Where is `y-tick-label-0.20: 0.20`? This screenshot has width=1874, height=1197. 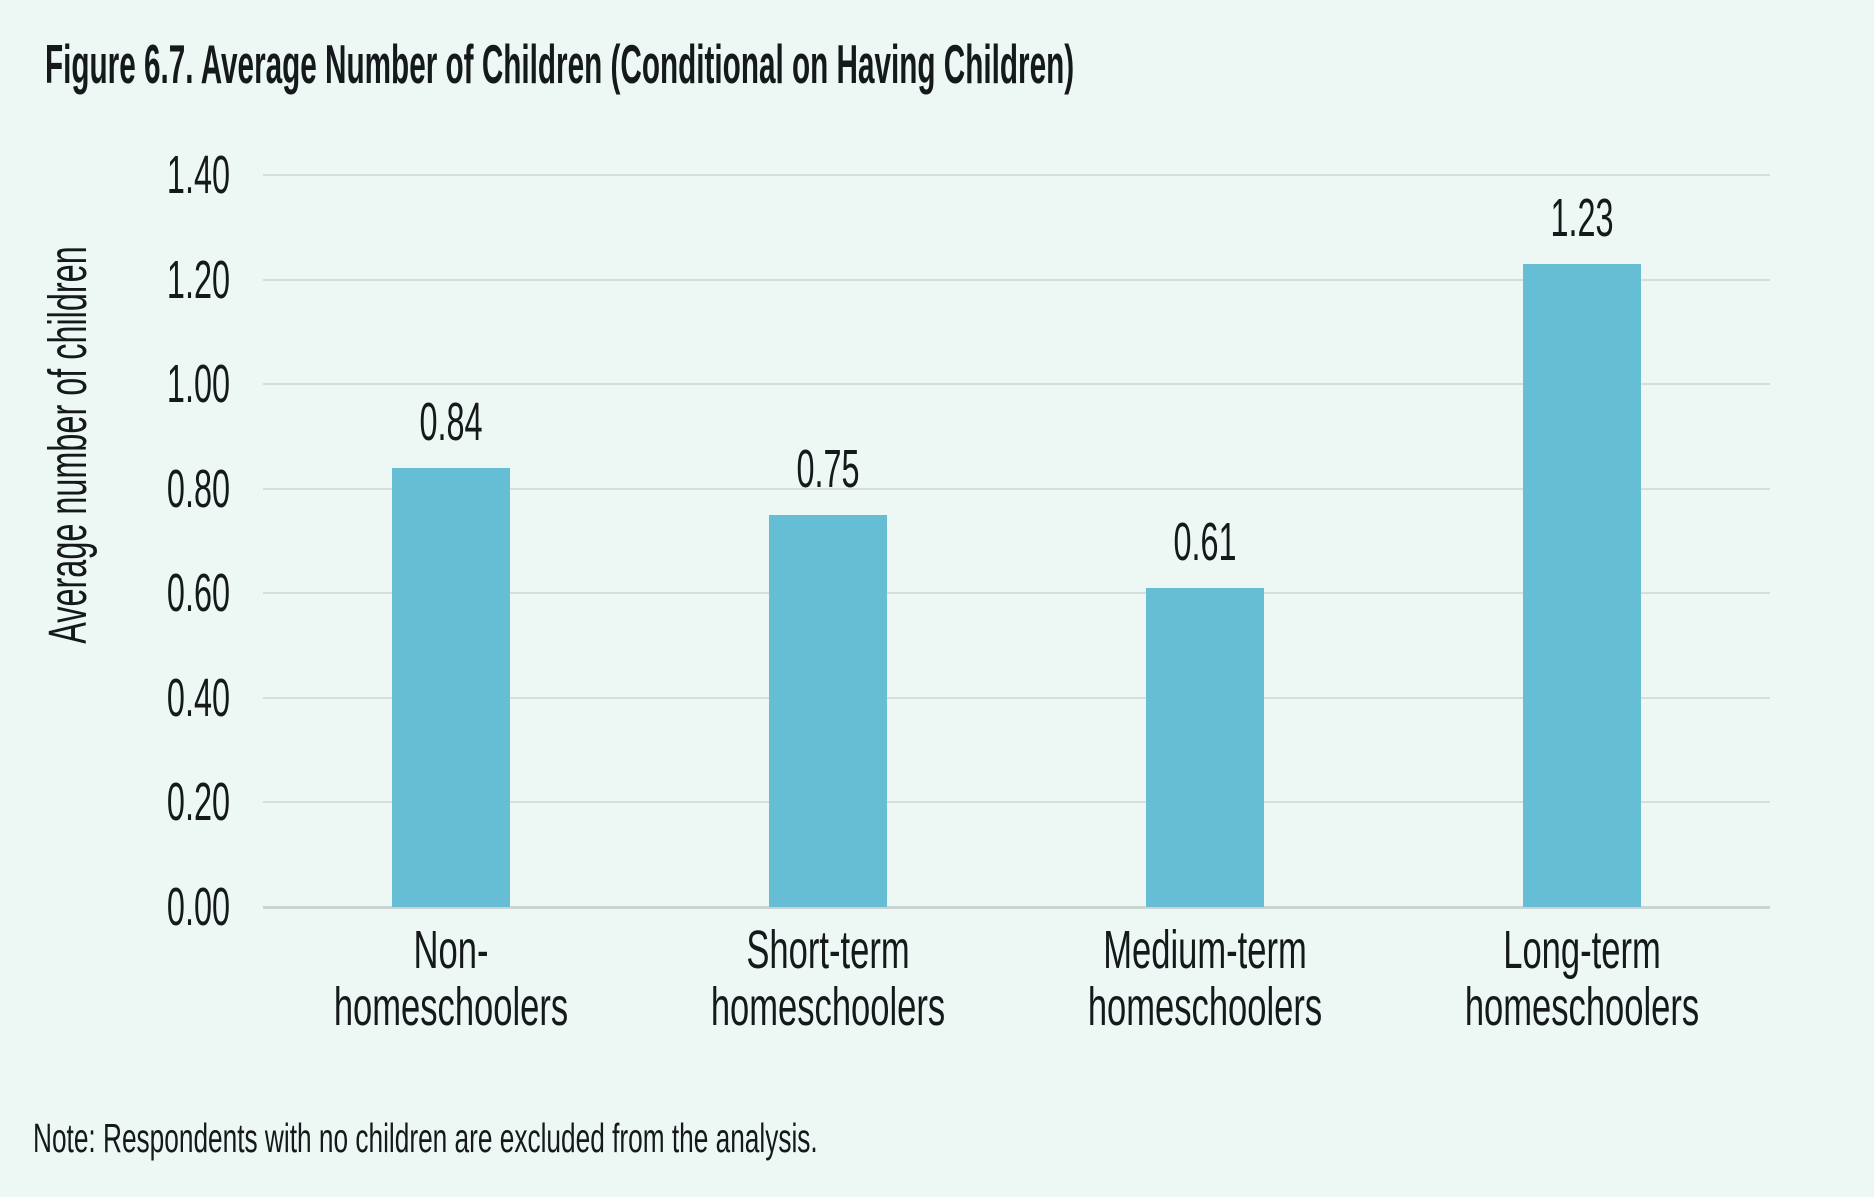
y-tick-label-0.20: 0.20 is located at coordinates (198, 802).